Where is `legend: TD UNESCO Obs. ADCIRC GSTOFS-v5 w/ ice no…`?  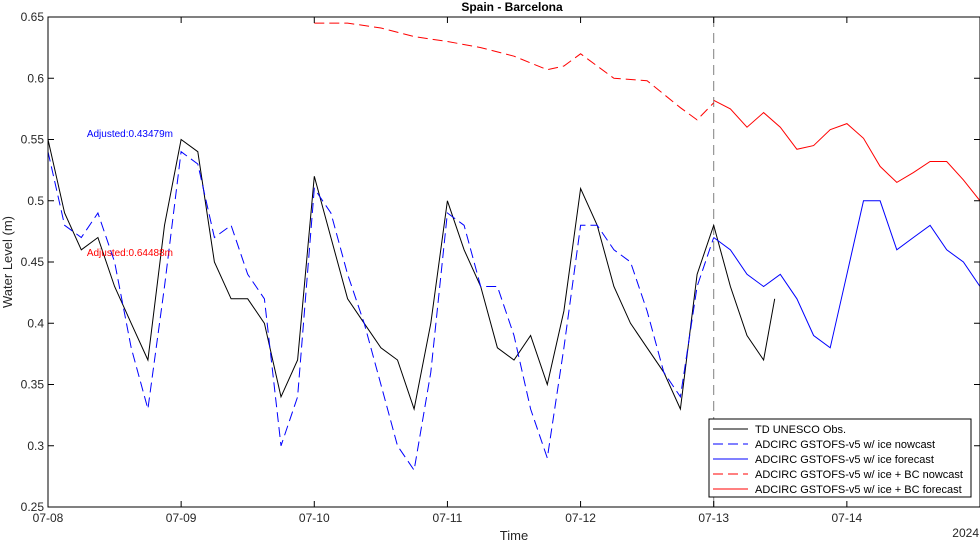
legend: TD UNESCO Obs. ADCIRC GSTOFS-v5 w/ ice no… is located at coordinates (840, 458).